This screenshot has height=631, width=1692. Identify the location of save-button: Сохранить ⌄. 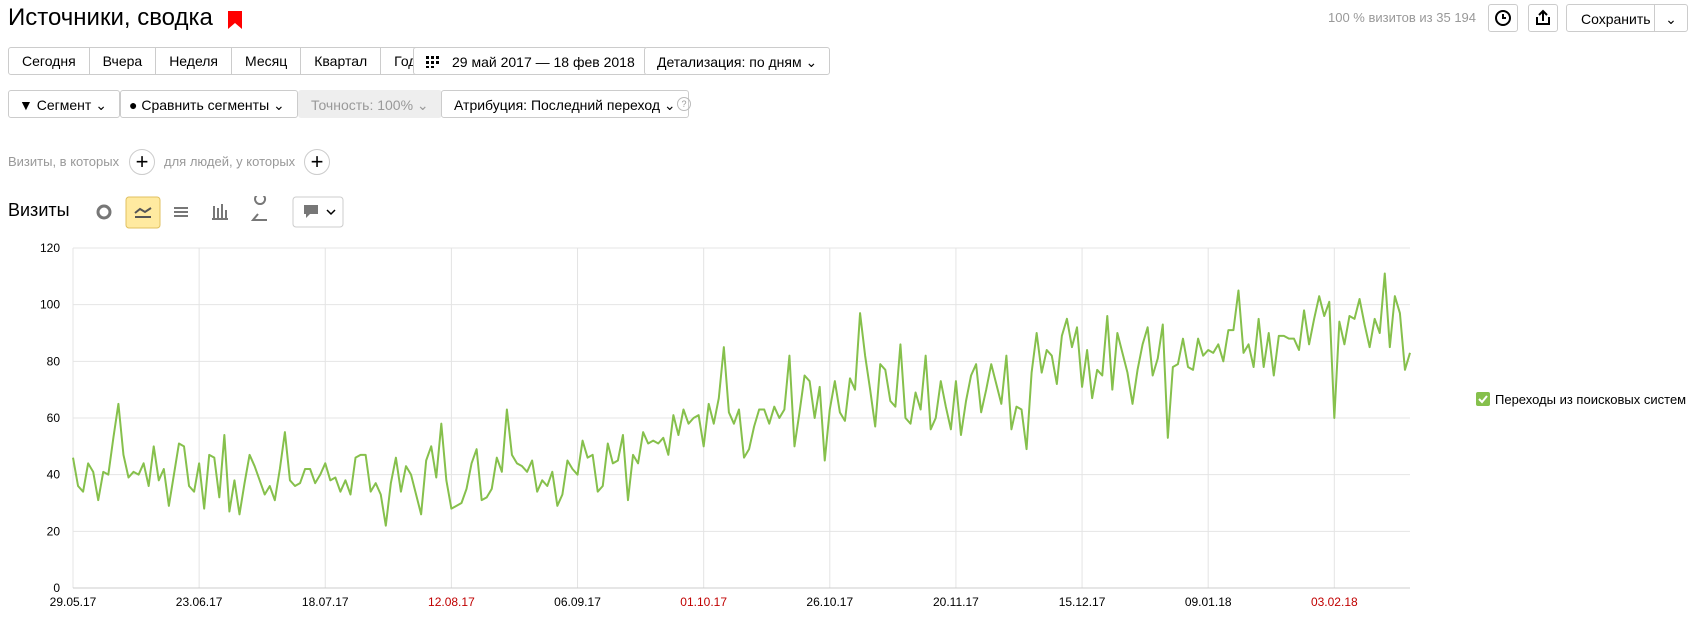
(1627, 18).